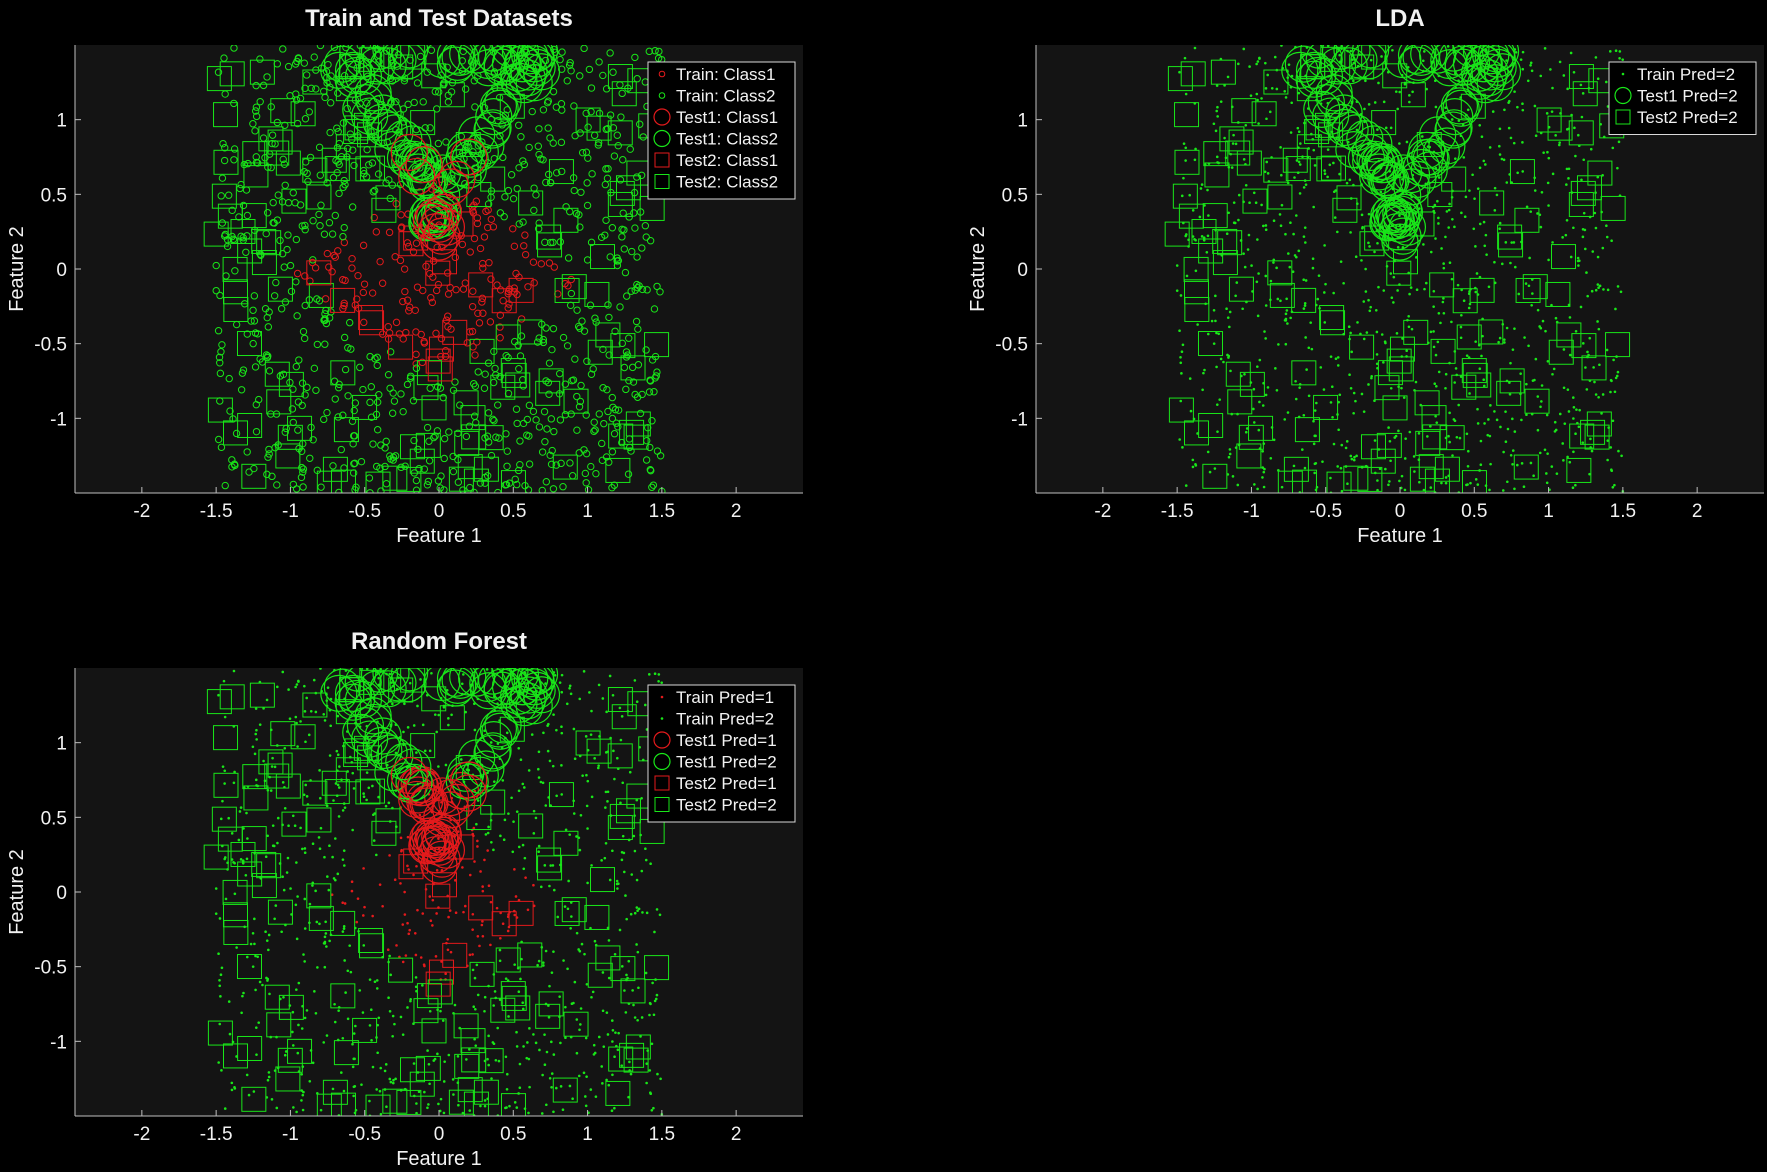 The width and height of the screenshot is (1767, 1172). Describe the element at coordinates (439, 641) in the screenshot. I see `chart-title: Random Forest` at that location.